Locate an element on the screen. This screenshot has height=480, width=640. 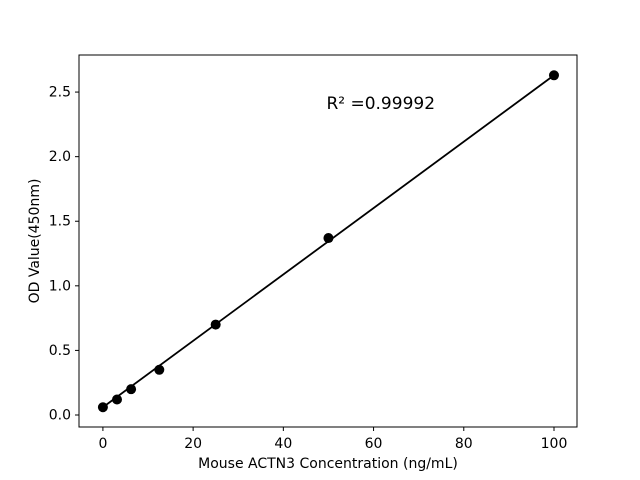
r-squared-annotation: R² =0.99992 is located at coordinates (380, 104).